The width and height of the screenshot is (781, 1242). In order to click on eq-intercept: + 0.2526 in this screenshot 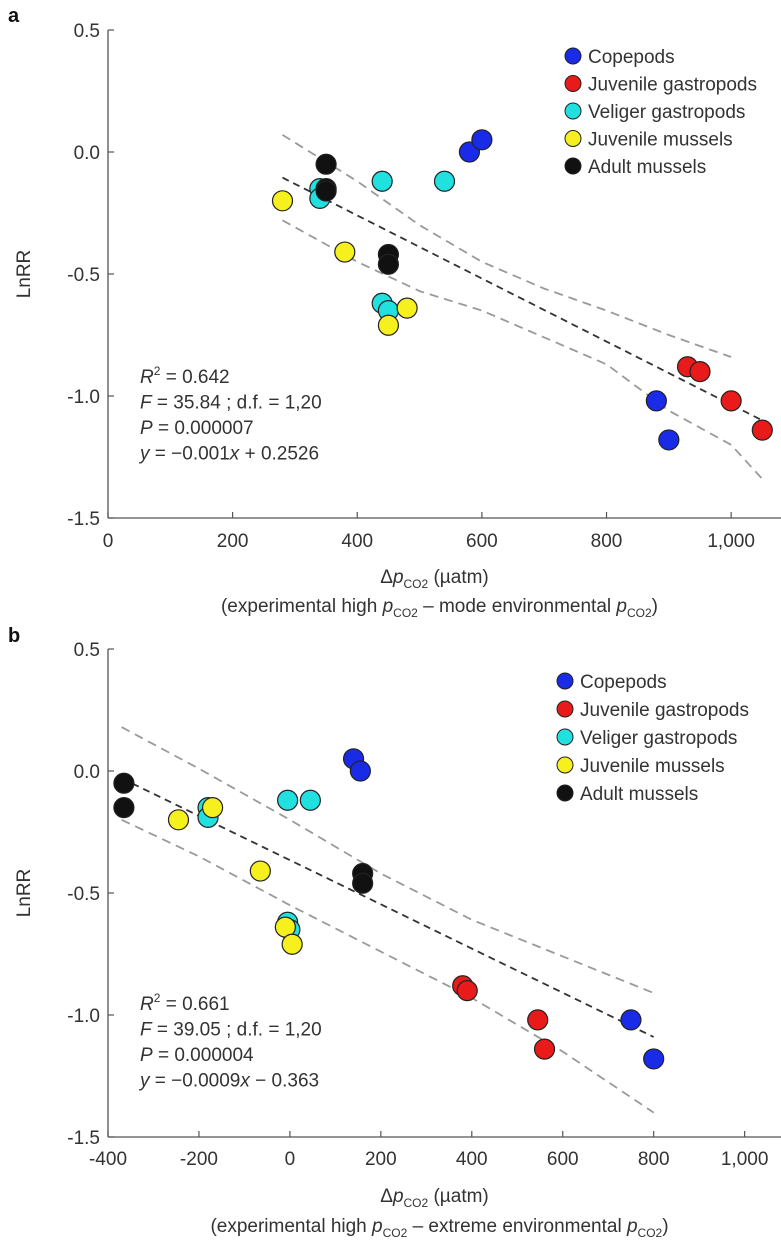, I will do `click(279, 454)`.